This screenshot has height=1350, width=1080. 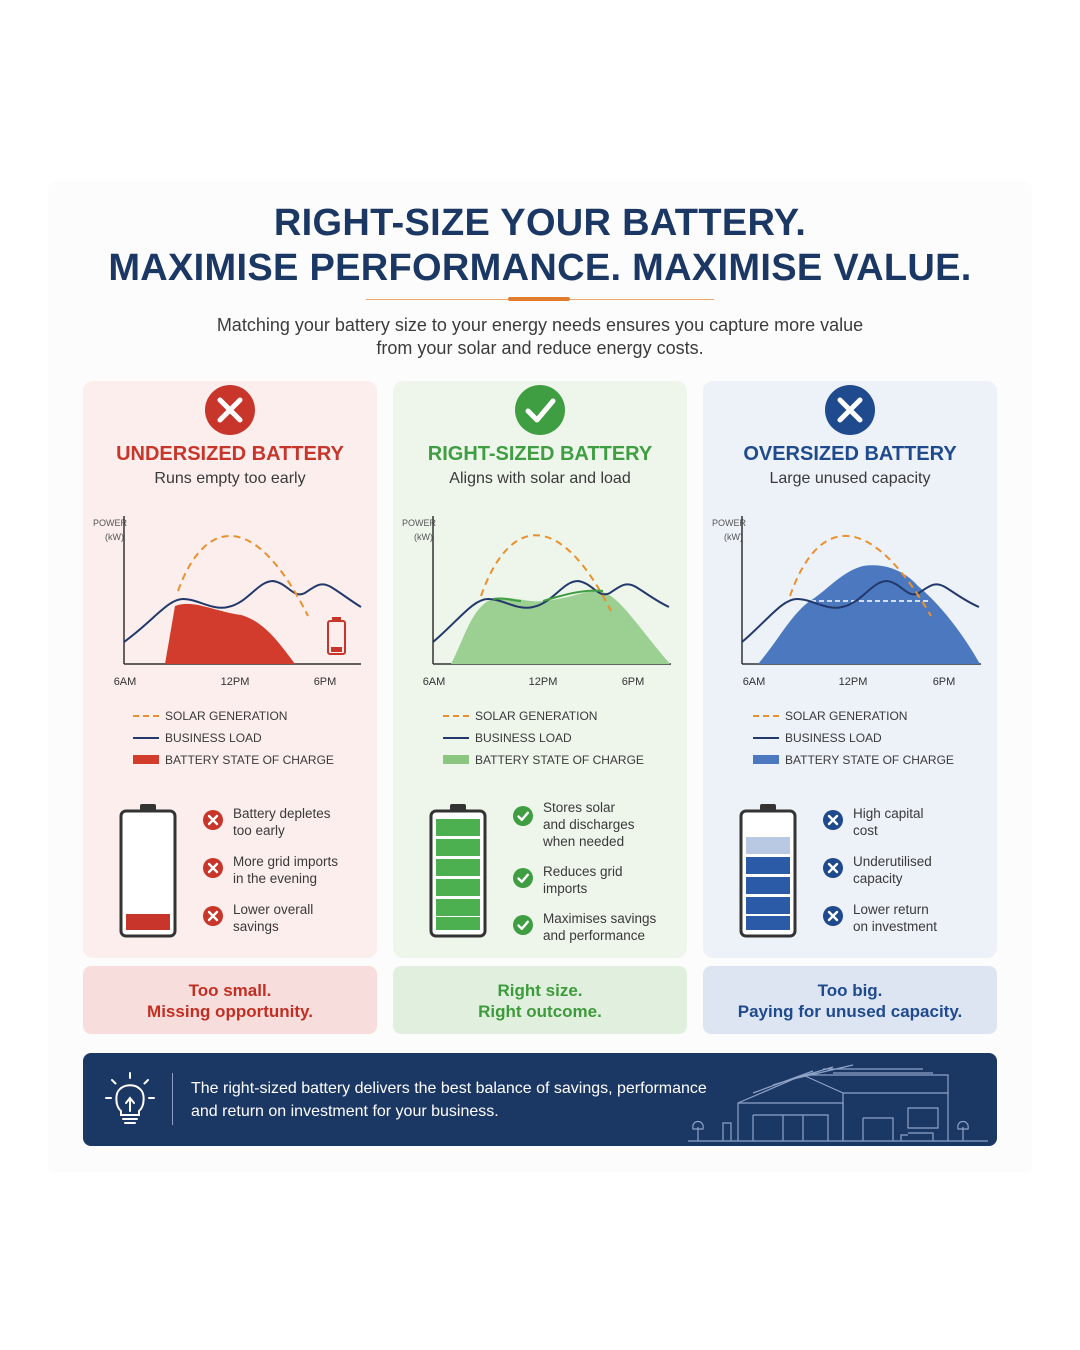 I want to click on page-title-line1: RIGHT-SIZE YOUR BATTERY., so click(x=540, y=223).